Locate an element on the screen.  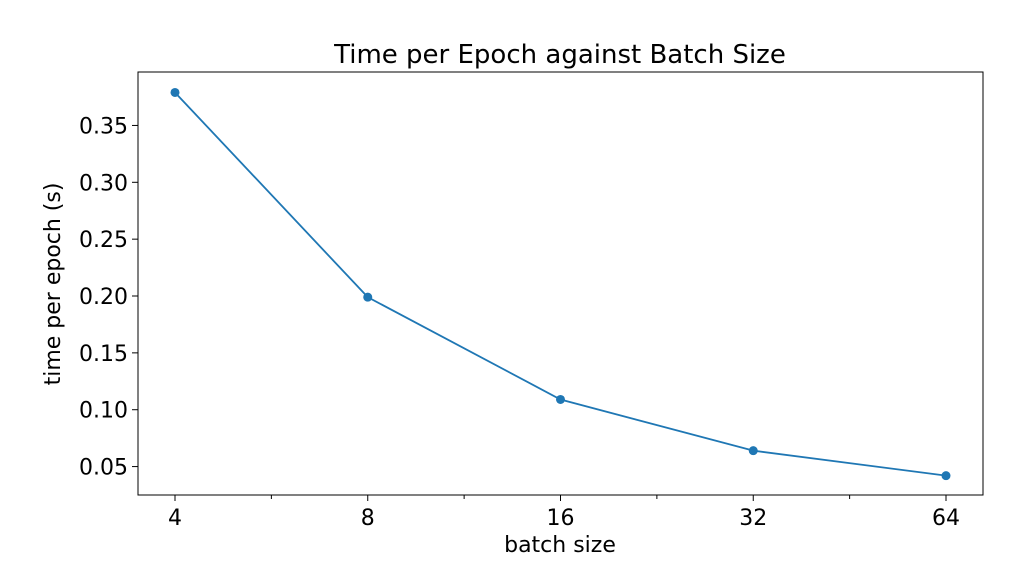
x-axis-ticks: 4 8 16 32 64 is located at coordinates (564, 513).